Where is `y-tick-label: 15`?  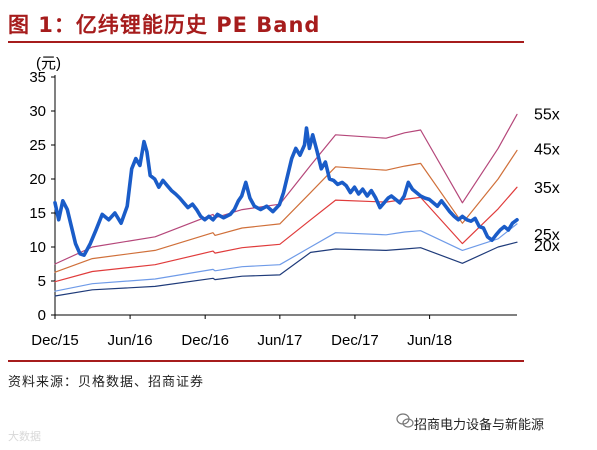 y-tick-label: 15 is located at coordinates (37, 213).